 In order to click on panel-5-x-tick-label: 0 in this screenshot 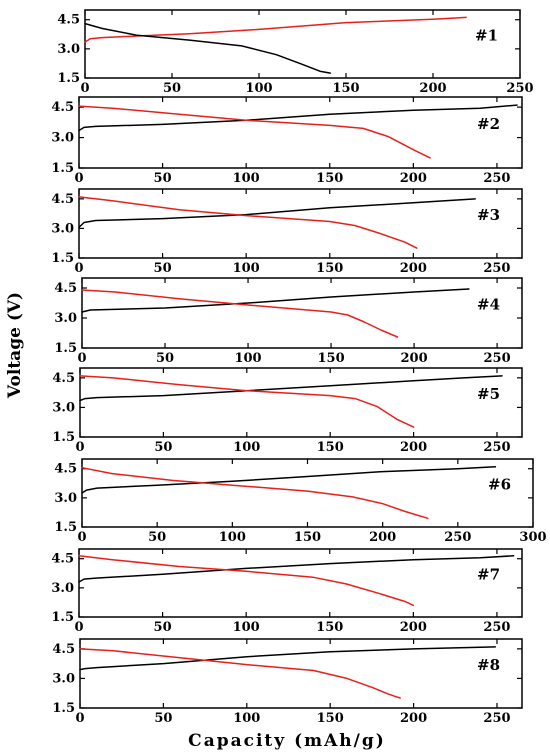, I will do `click(79, 447)`.